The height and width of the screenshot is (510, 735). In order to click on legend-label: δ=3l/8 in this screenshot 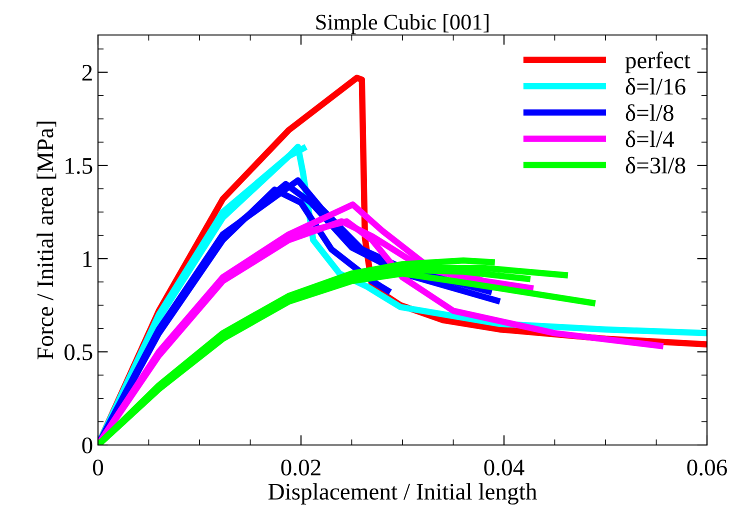, I will do `click(656, 165)`.